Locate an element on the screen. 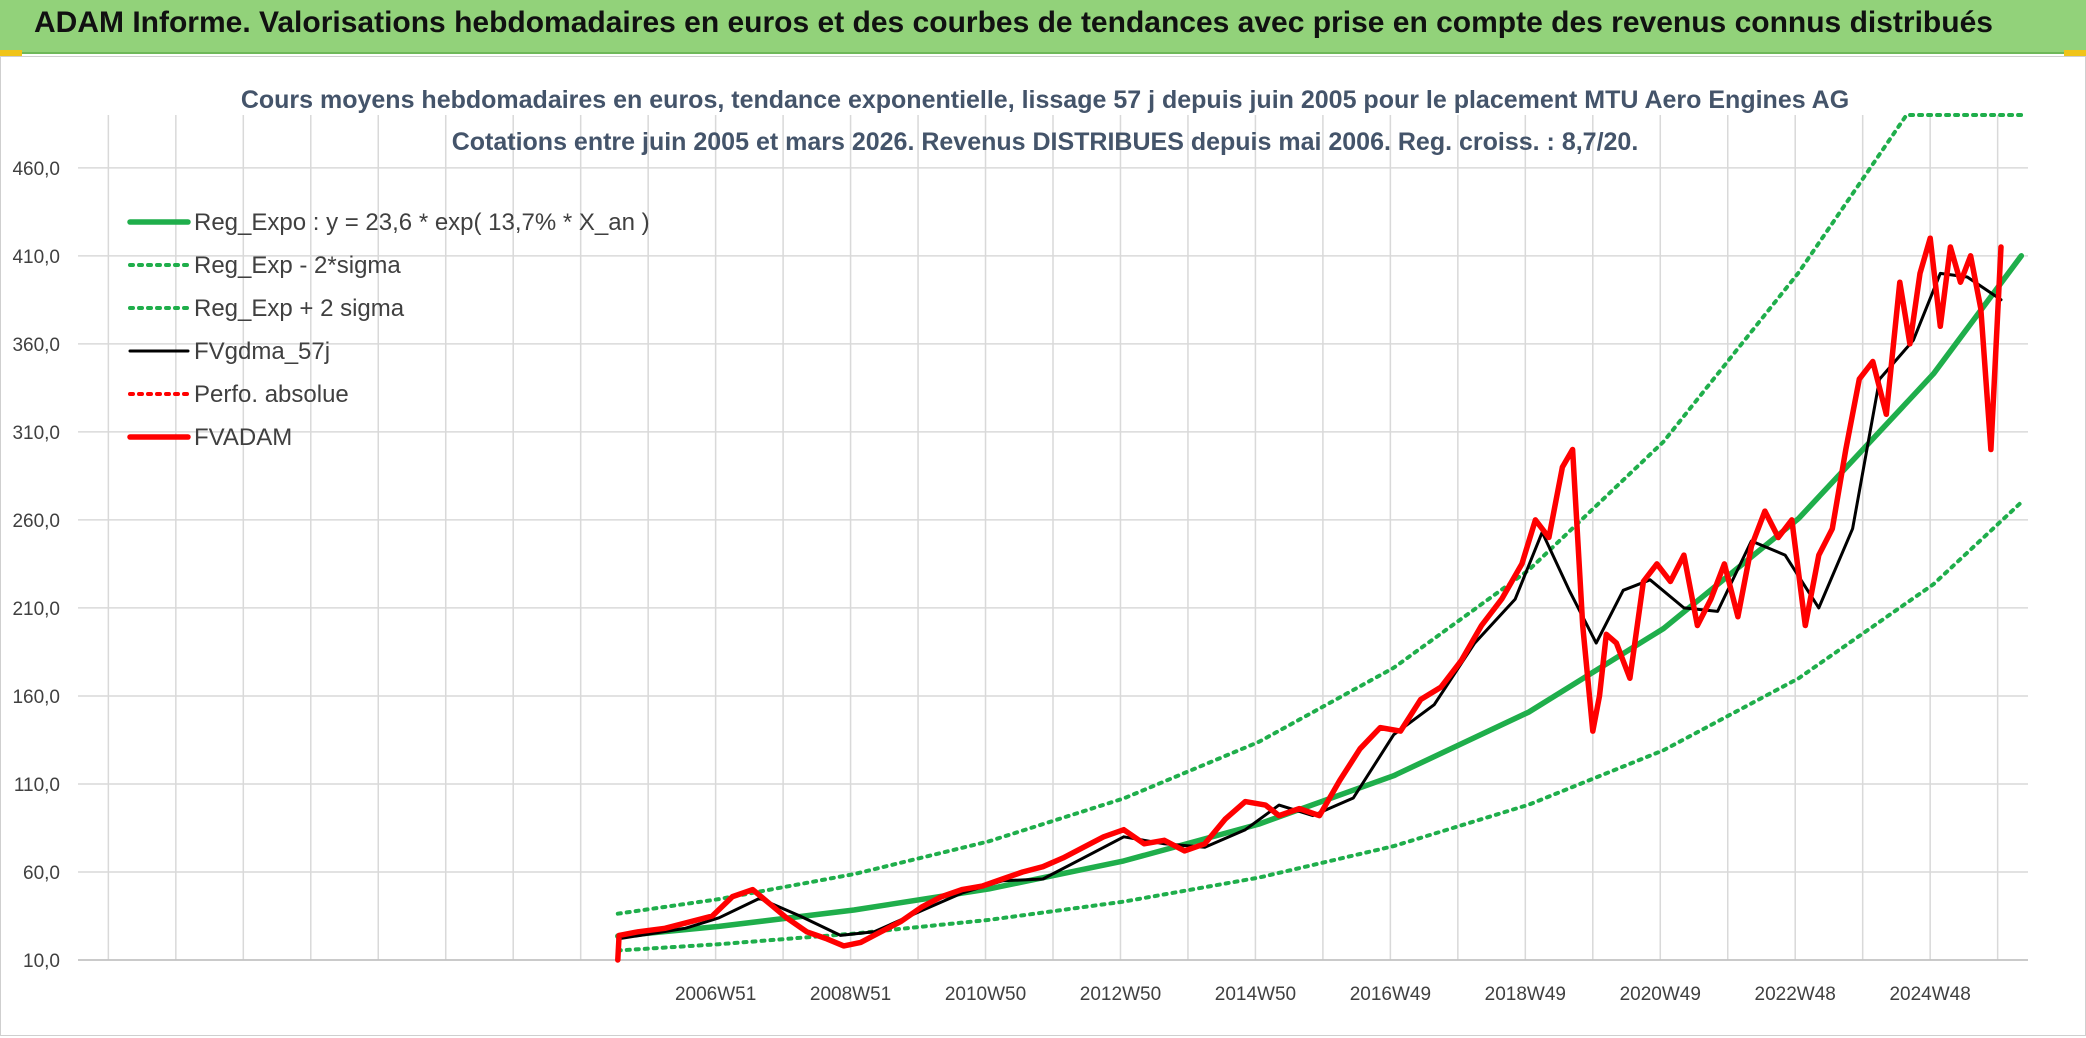 This screenshot has width=2086, height=1038. legend-label: Perfo. absolue is located at coordinates (271, 394).